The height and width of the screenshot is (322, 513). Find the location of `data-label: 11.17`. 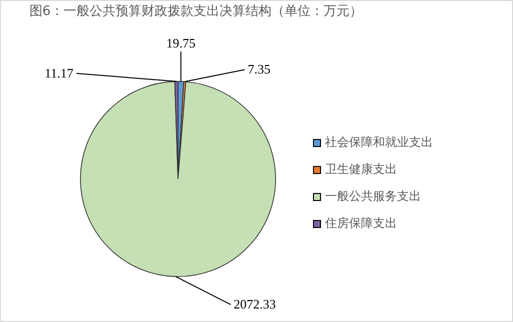

data-label: 11.17 is located at coordinates (59, 72).